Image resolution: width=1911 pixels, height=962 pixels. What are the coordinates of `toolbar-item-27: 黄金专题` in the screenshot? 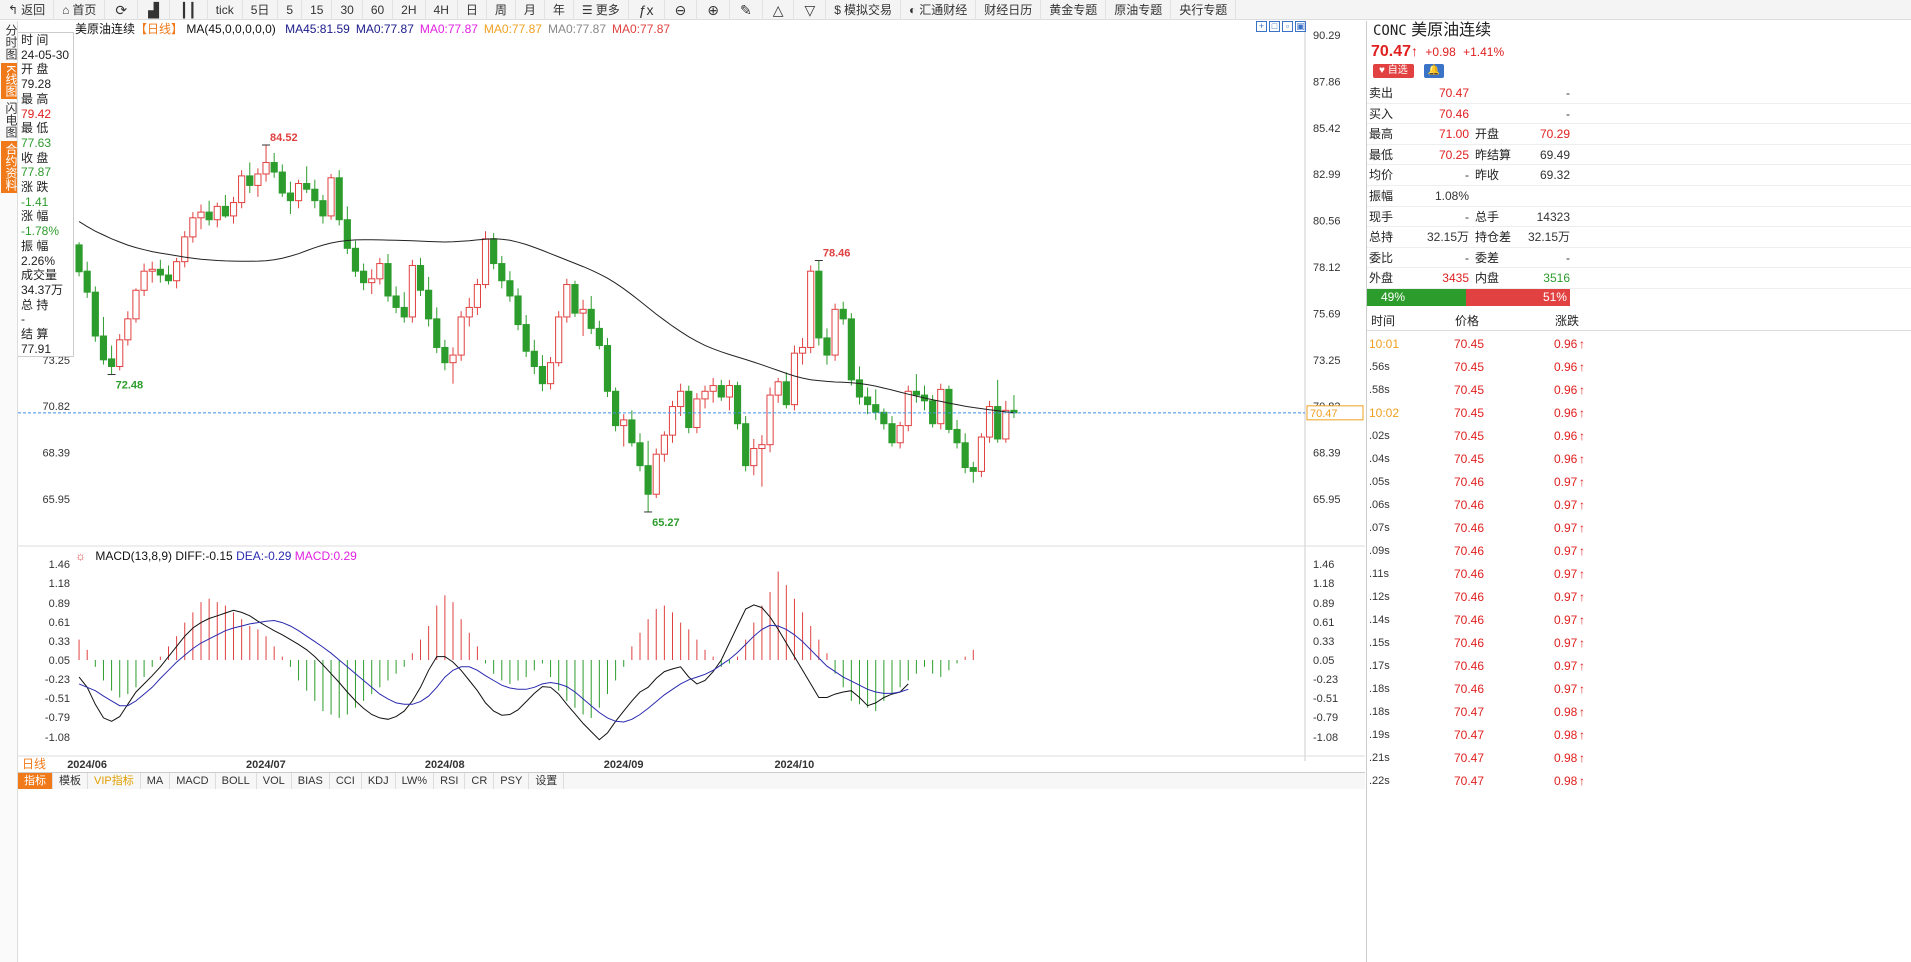 It's located at (1074, 10).